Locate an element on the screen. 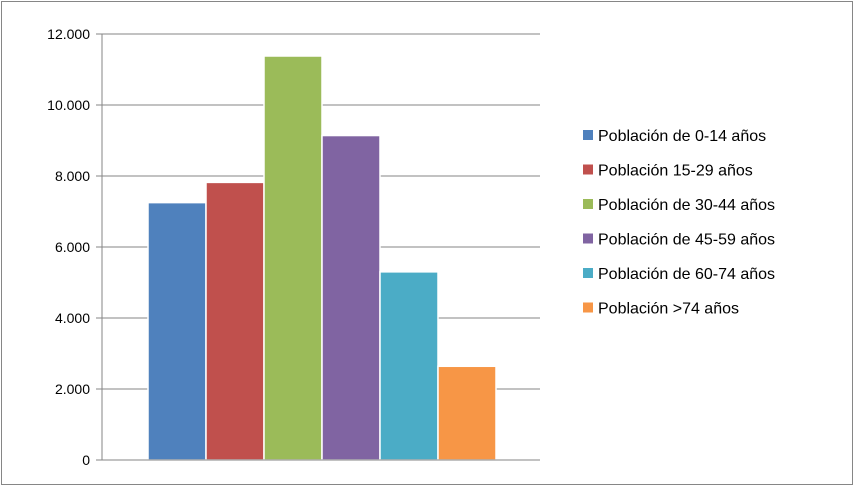 This screenshot has width=854, height=486. y-tick-label: 10.000 is located at coordinates (68, 105).